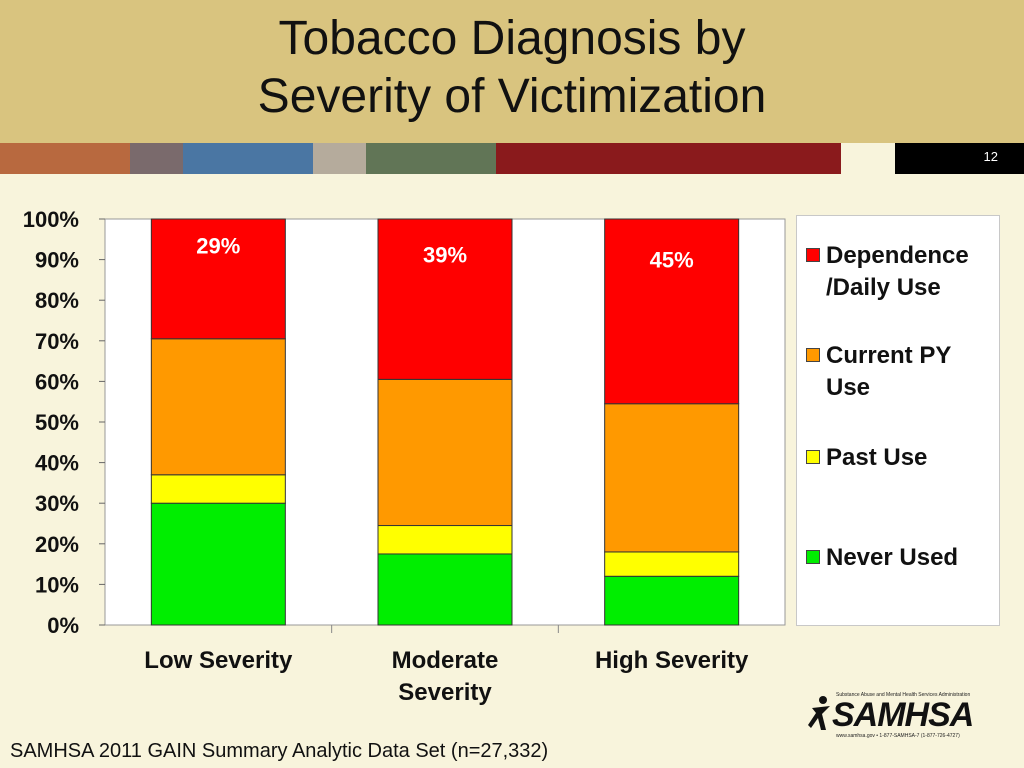 This screenshot has height=768, width=1024. Describe the element at coordinates (883, 287) in the screenshot. I see `legend-label-line: /Daily Use` at that location.